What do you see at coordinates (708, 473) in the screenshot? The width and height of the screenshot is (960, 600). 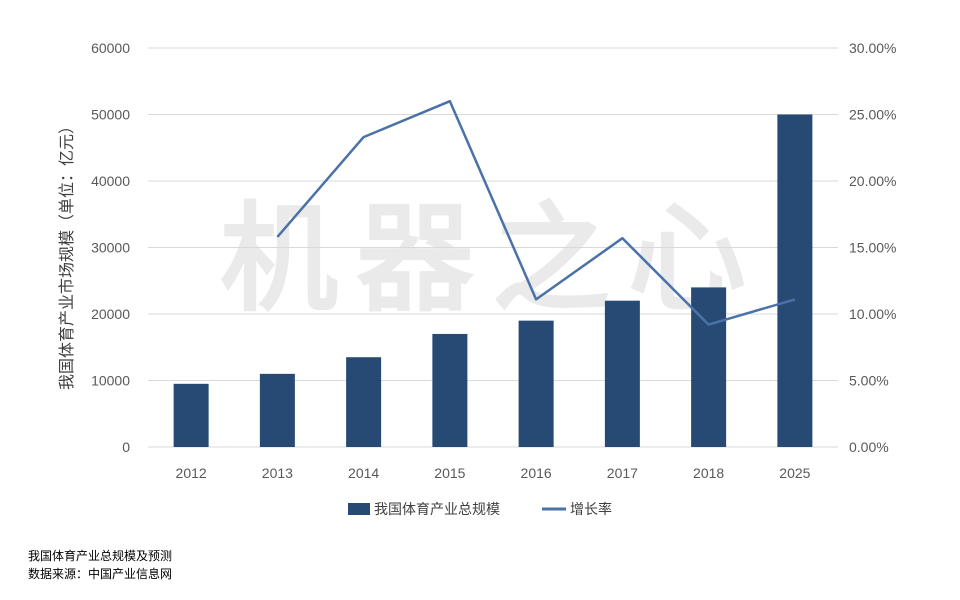 I see `x-tick-label: 2018` at bounding box center [708, 473].